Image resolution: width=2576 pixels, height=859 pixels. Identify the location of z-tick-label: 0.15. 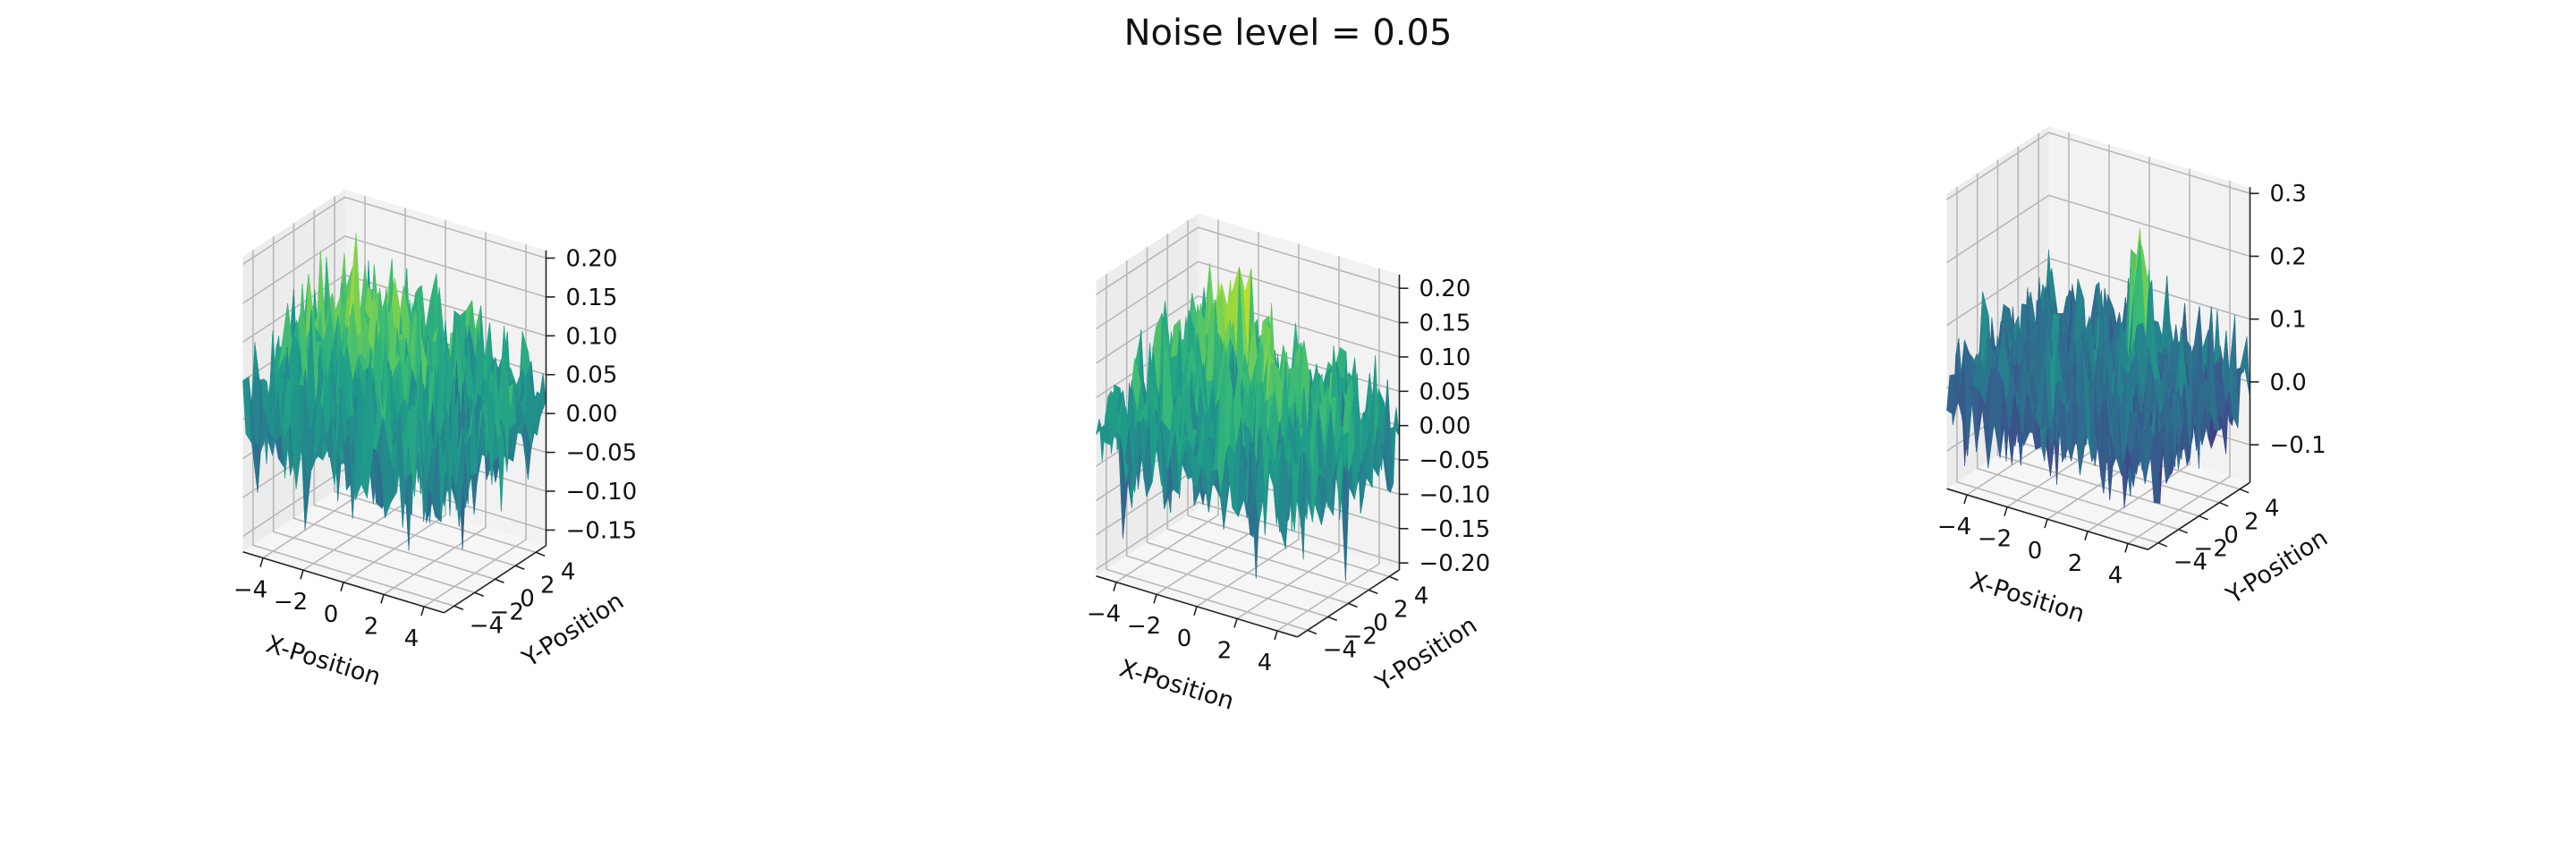
(1445, 323).